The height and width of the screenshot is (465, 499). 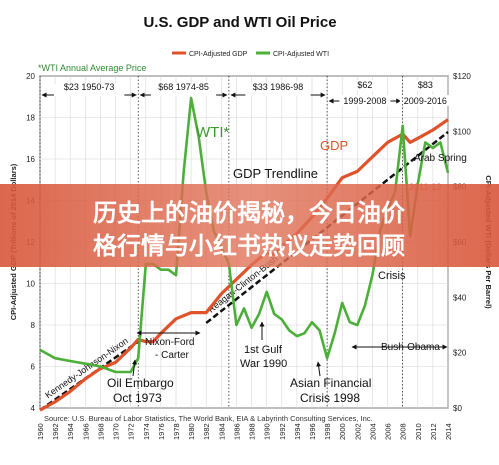 What do you see at coordinates (116, 431) in the screenshot?
I see `x-tick-label: 1970` at bounding box center [116, 431].